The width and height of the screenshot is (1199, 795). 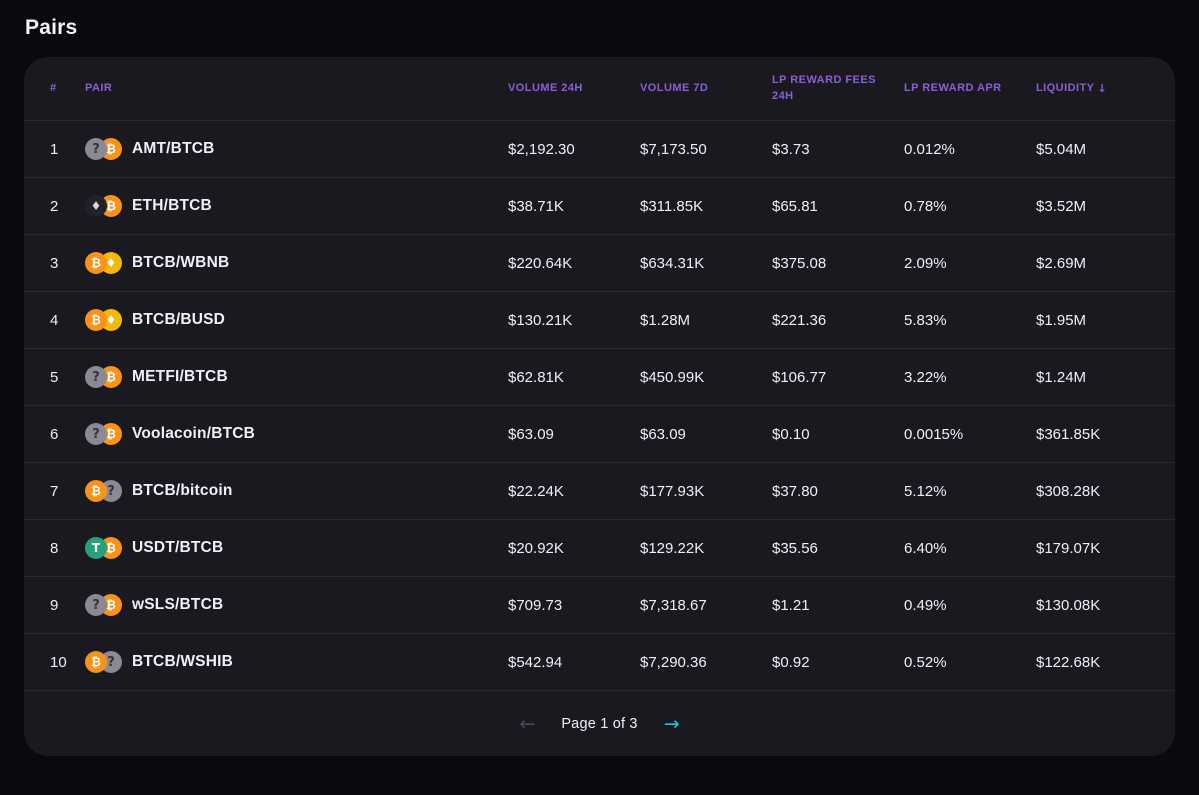 What do you see at coordinates (1068, 605) in the screenshot?
I see `liquidity-value: $130.08K` at bounding box center [1068, 605].